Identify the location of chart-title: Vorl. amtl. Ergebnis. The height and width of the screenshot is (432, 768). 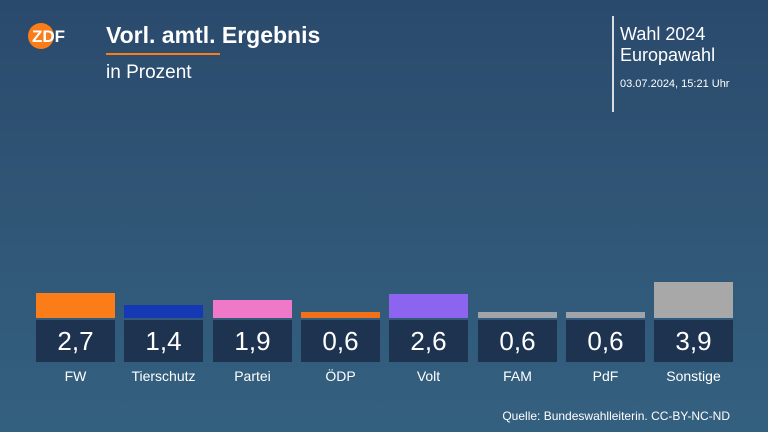
(213, 35).